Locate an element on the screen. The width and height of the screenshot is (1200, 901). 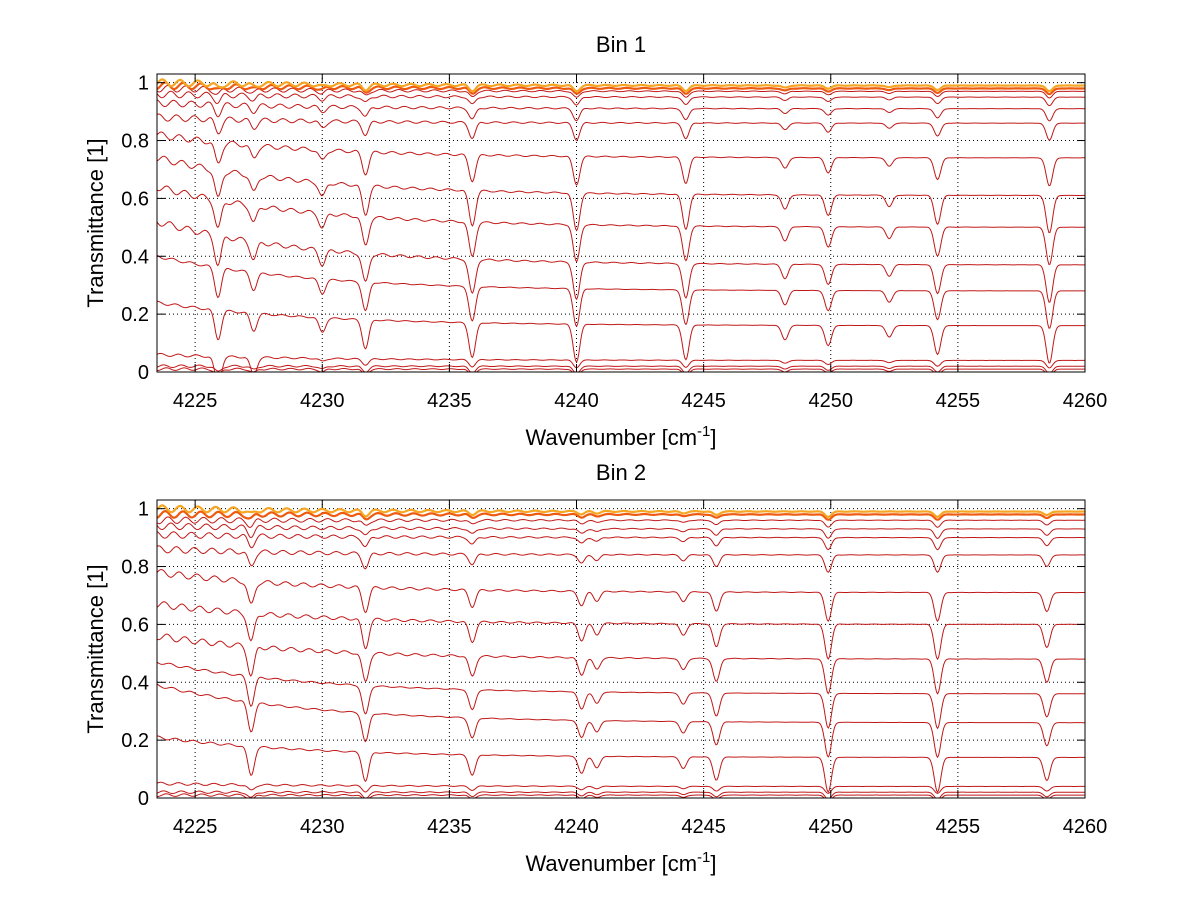
chart-title: Bin 2 is located at coordinates (621, 472).